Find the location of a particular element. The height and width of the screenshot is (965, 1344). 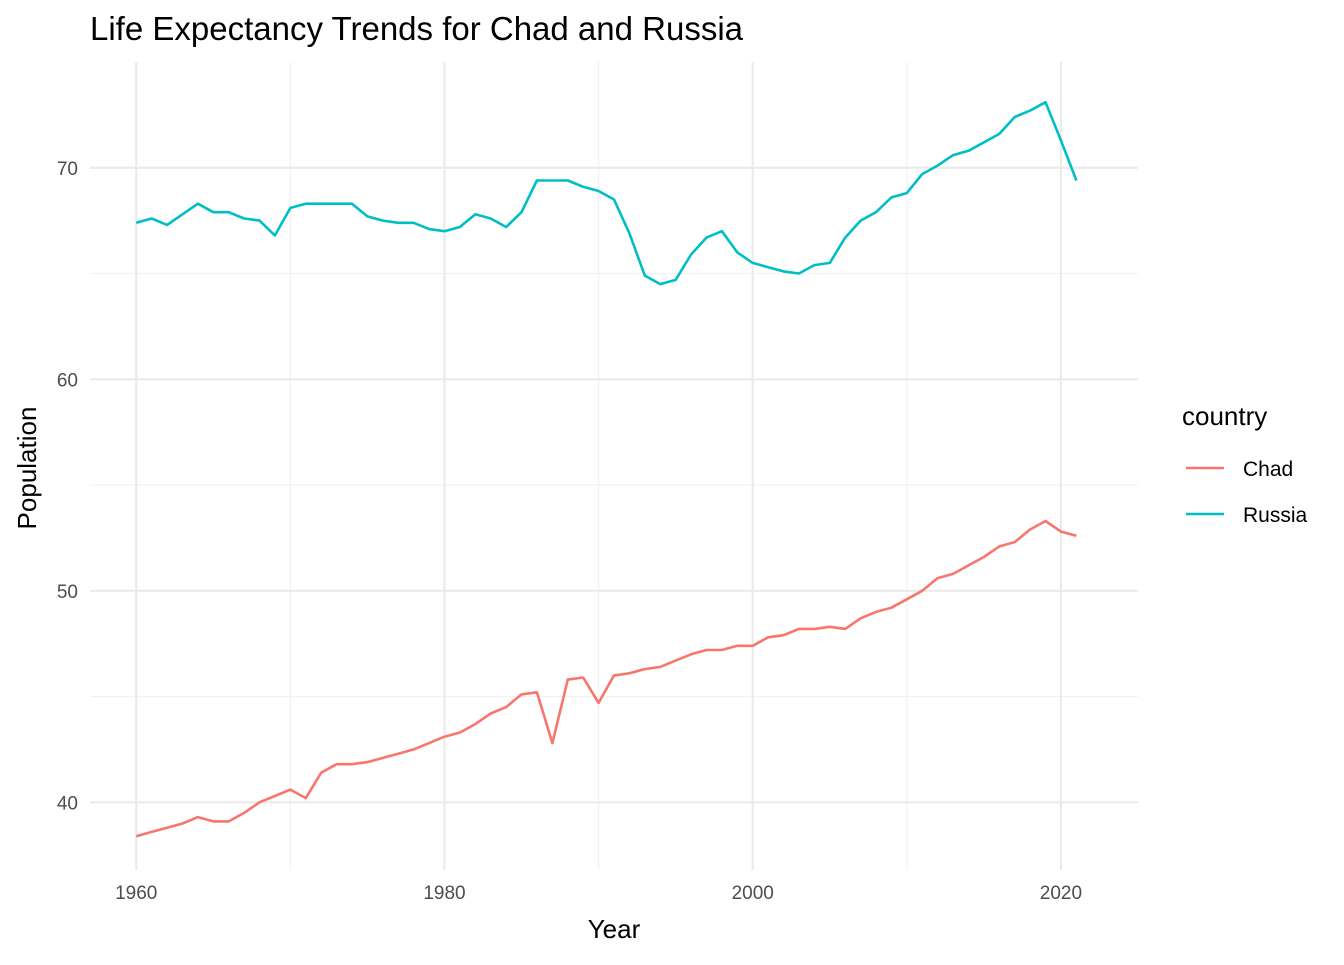

legend-title: country is located at coordinates (1224, 416).